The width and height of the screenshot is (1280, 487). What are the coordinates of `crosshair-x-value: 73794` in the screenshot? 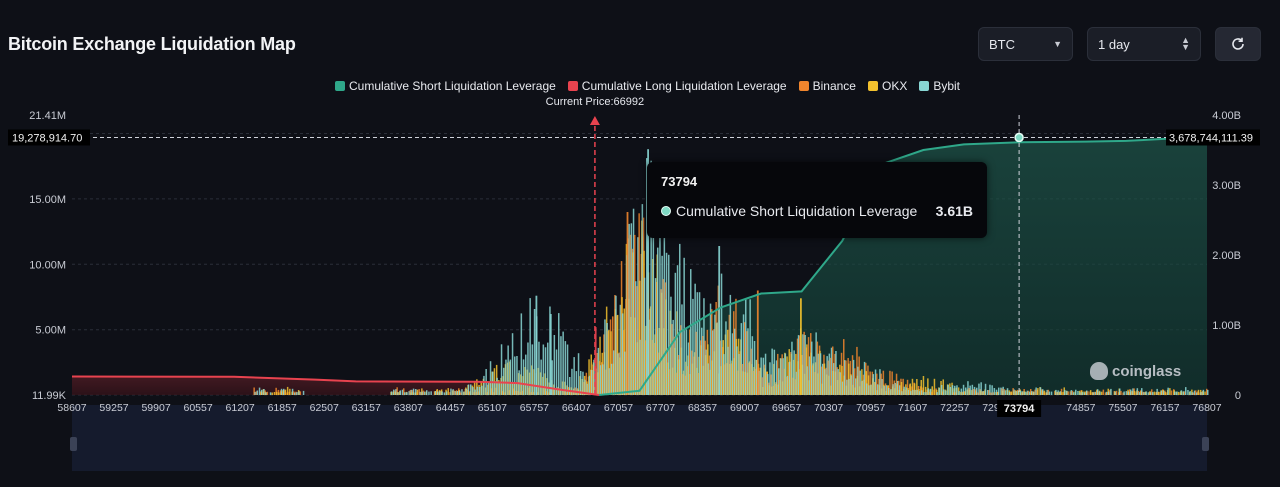 It's located at (1019, 409).